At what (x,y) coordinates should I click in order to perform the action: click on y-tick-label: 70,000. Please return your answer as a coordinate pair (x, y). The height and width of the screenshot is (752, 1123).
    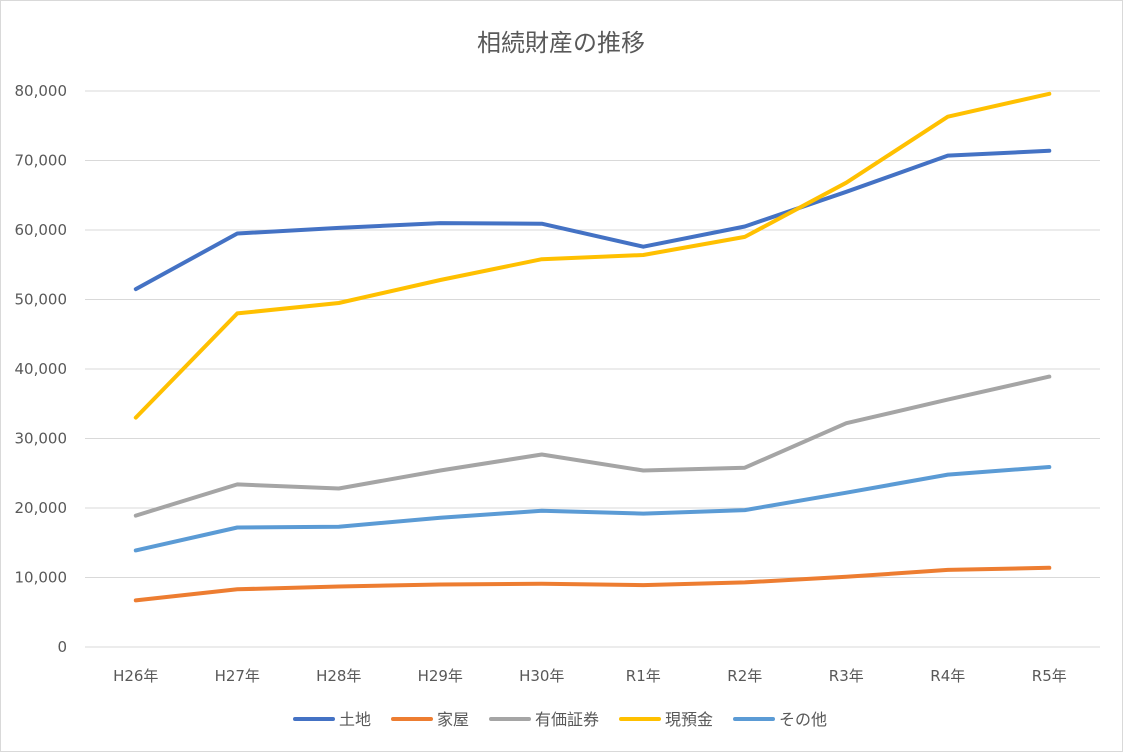
    Looking at the image, I should click on (41, 161).